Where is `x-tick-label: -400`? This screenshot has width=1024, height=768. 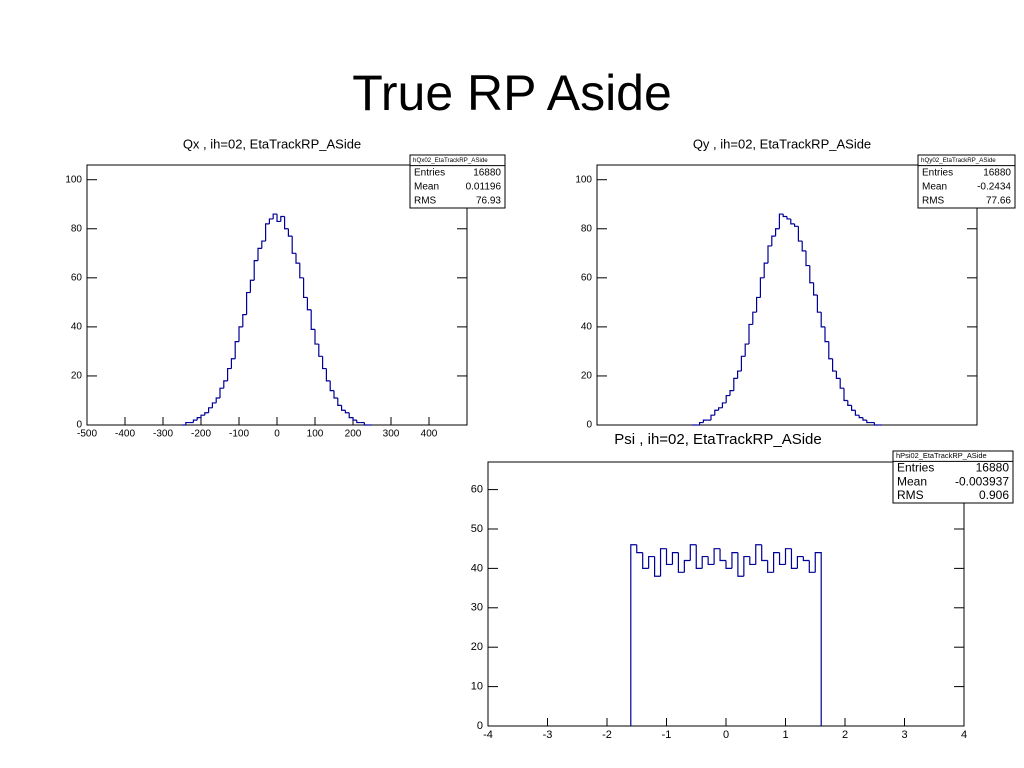 x-tick-label: -400 is located at coordinates (125, 434).